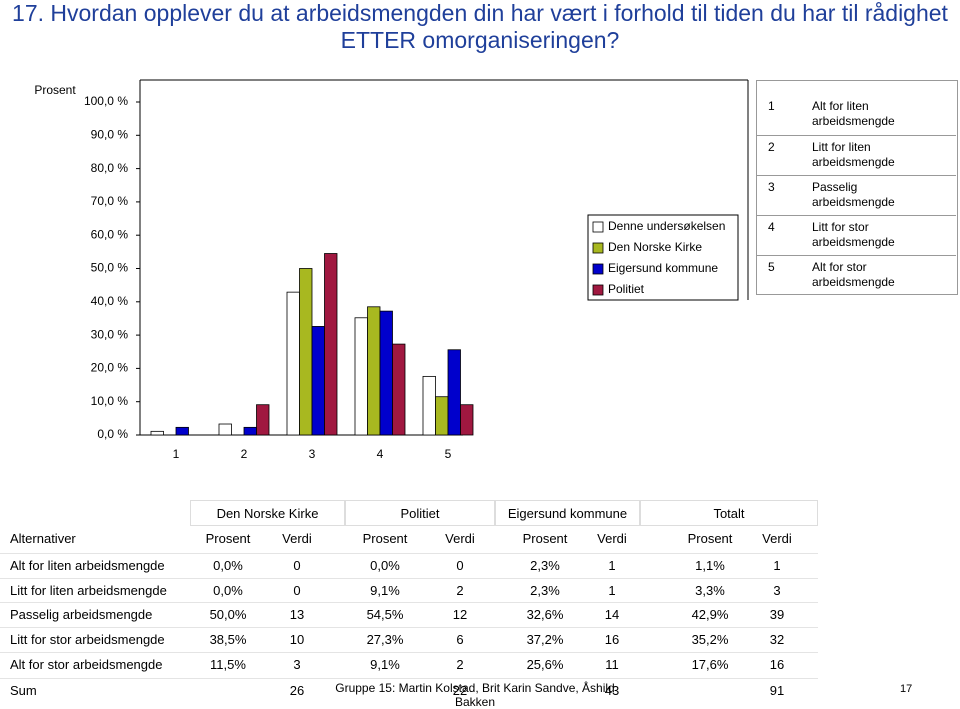  What do you see at coordinates (612, 664) in the screenshot?
I see `table-cell: 11` at bounding box center [612, 664].